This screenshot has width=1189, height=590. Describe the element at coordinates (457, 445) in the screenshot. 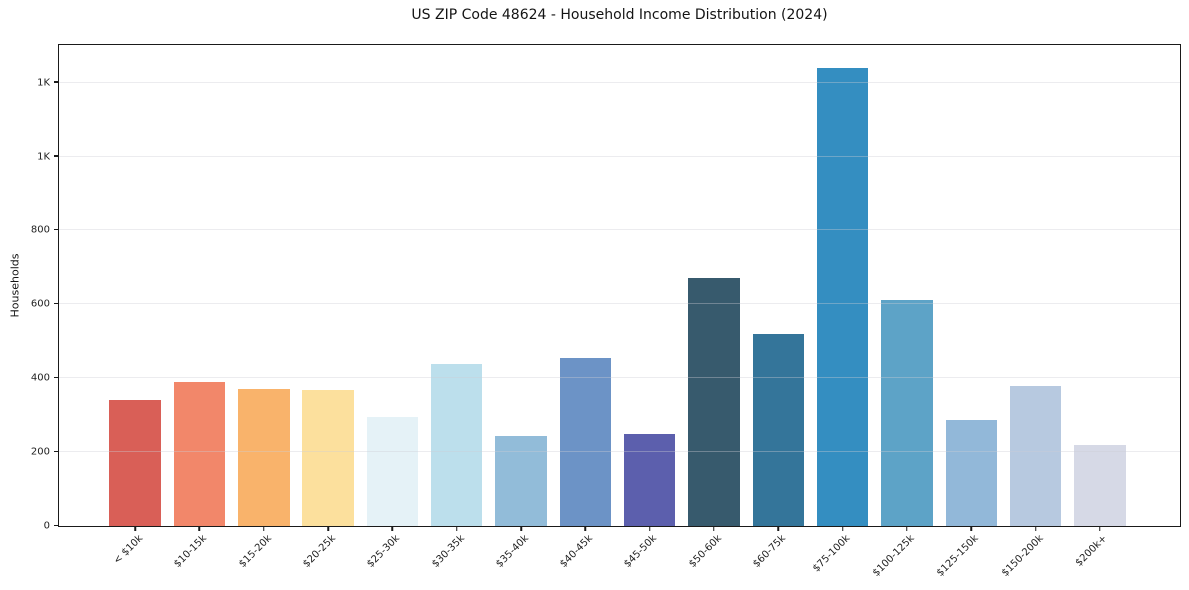

I see `bar-$30-35k` at that location.